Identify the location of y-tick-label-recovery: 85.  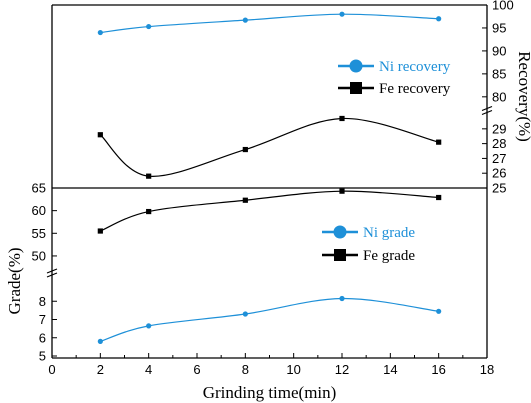
(499, 73).